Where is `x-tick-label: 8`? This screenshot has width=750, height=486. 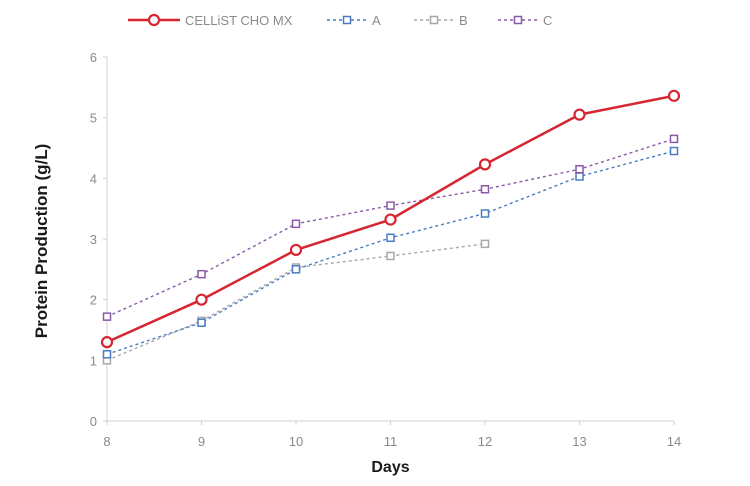 x-tick-label: 8 is located at coordinates (106, 441).